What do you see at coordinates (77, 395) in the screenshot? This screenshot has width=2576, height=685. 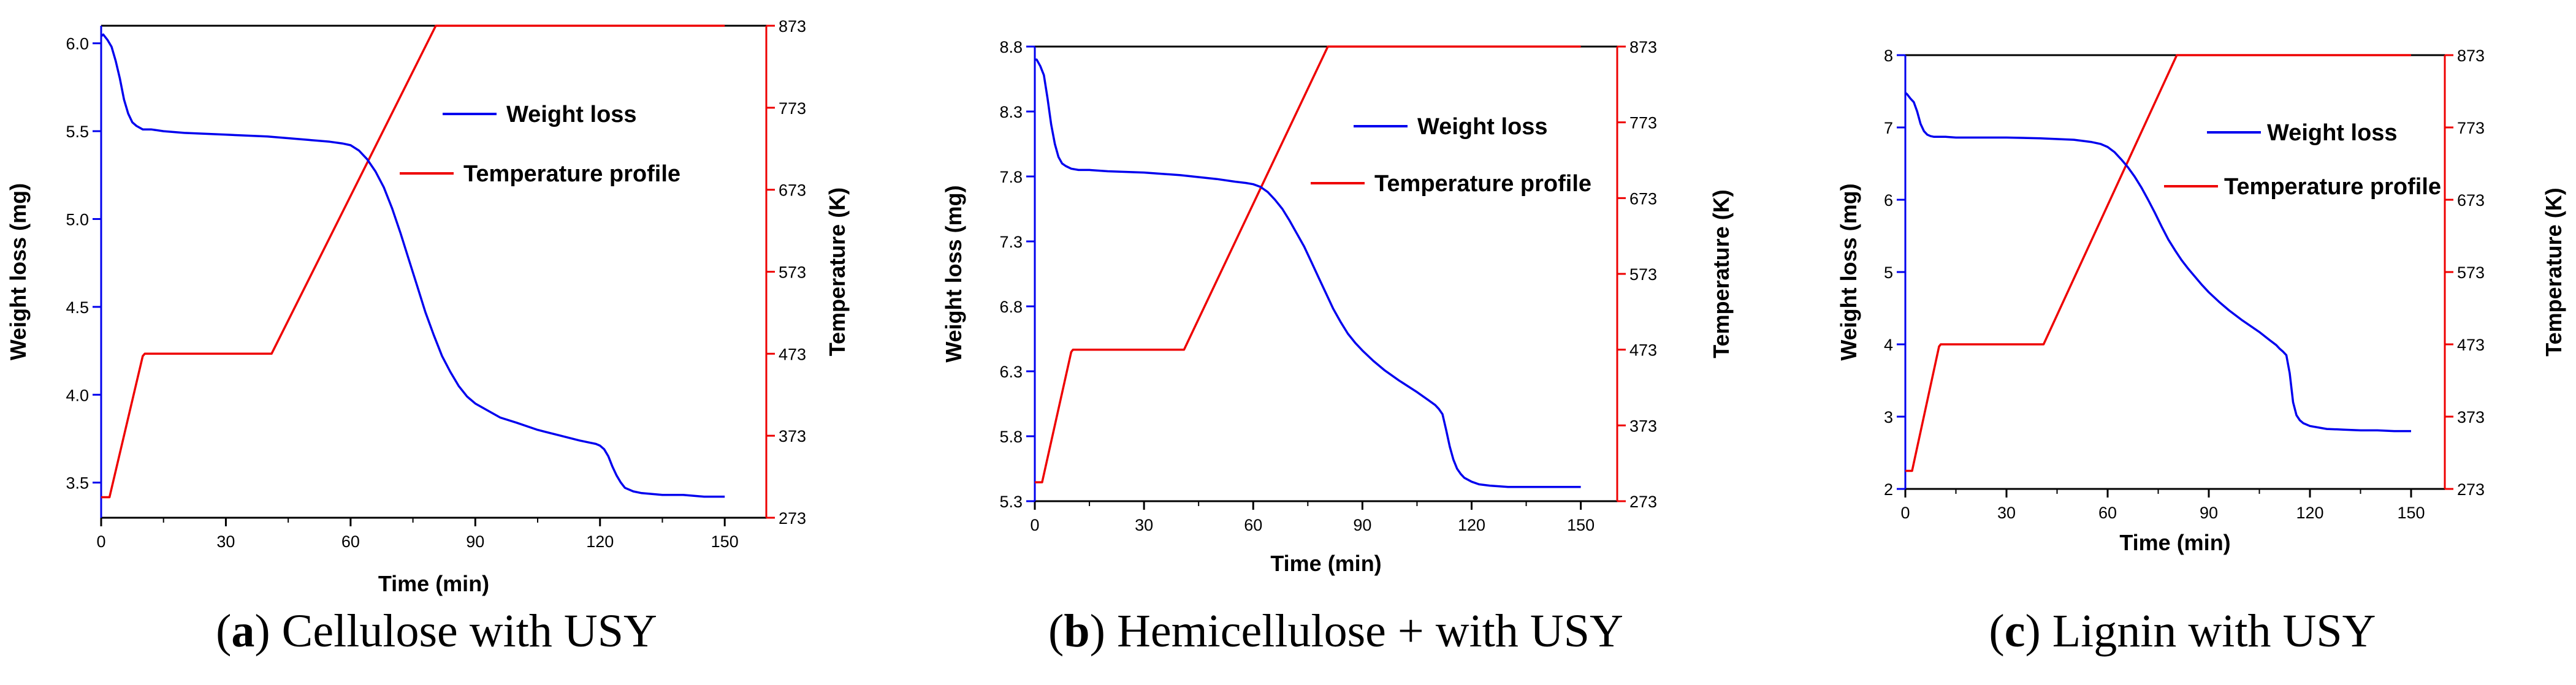 I see `y-tick-label: 4.0` at bounding box center [77, 395].